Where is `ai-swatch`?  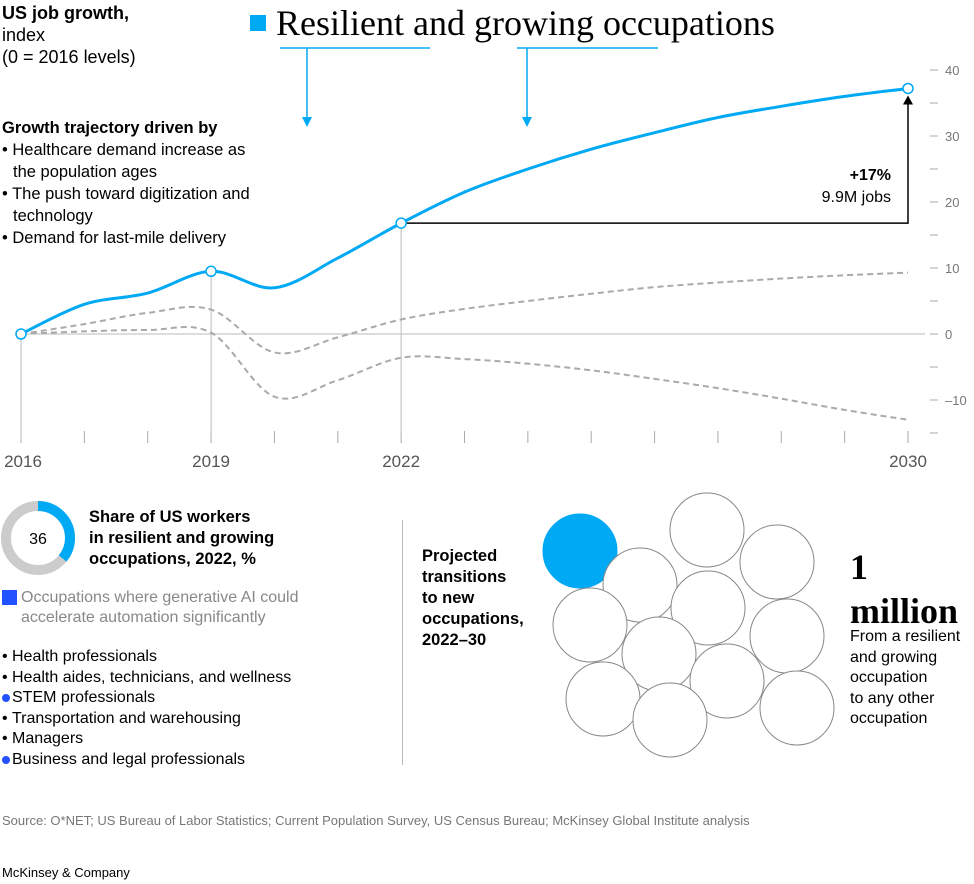
ai-swatch is located at coordinates (9, 597).